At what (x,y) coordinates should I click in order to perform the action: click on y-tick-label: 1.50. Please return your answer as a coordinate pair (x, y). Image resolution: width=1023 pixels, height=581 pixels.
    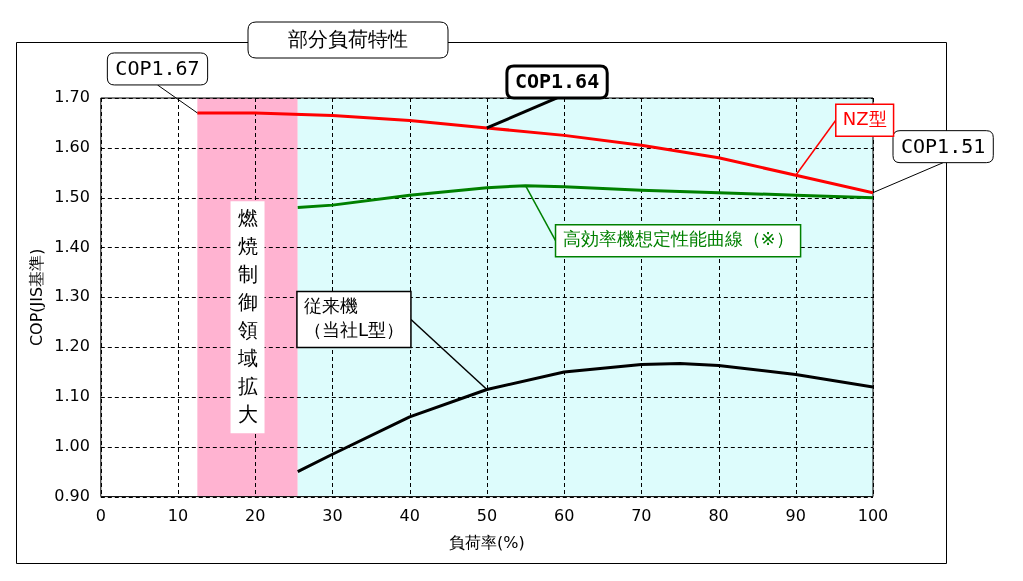
    Looking at the image, I should click on (72, 196).